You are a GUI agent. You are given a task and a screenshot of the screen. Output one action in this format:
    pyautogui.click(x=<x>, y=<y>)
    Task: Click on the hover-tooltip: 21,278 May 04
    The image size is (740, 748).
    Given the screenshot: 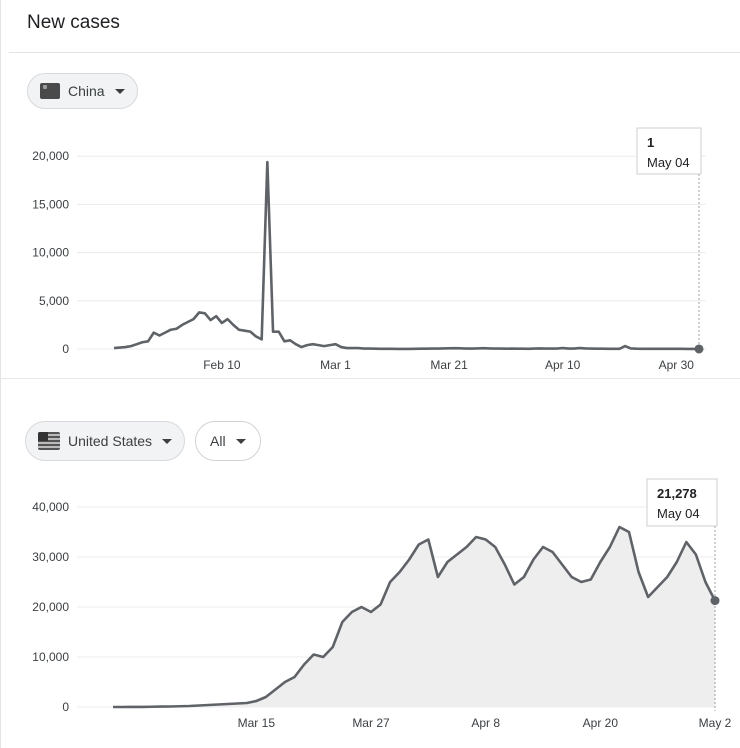 What is the action you would take?
    pyautogui.click(x=682, y=502)
    